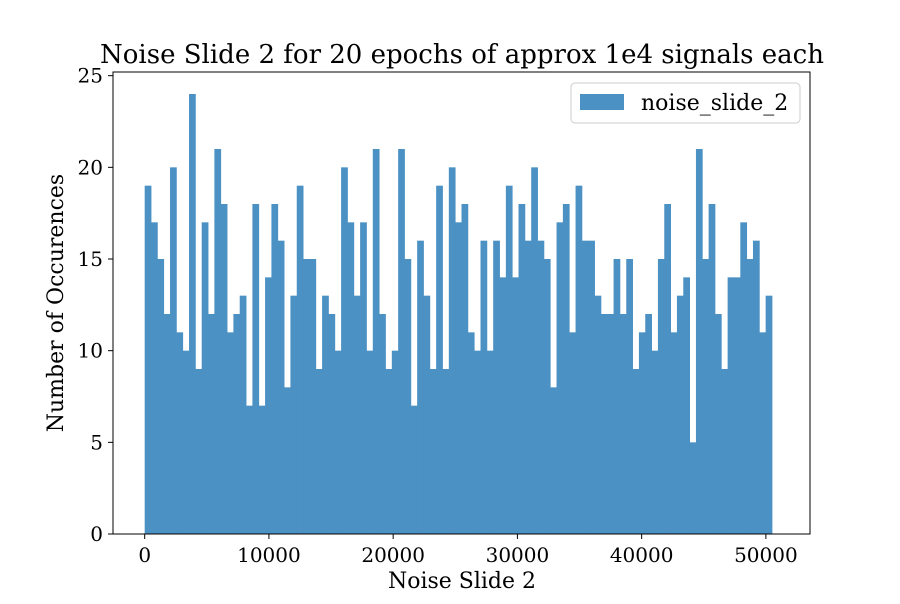  Describe the element at coordinates (766, 555) in the screenshot. I see `x-tick-label: 50000` at that location.